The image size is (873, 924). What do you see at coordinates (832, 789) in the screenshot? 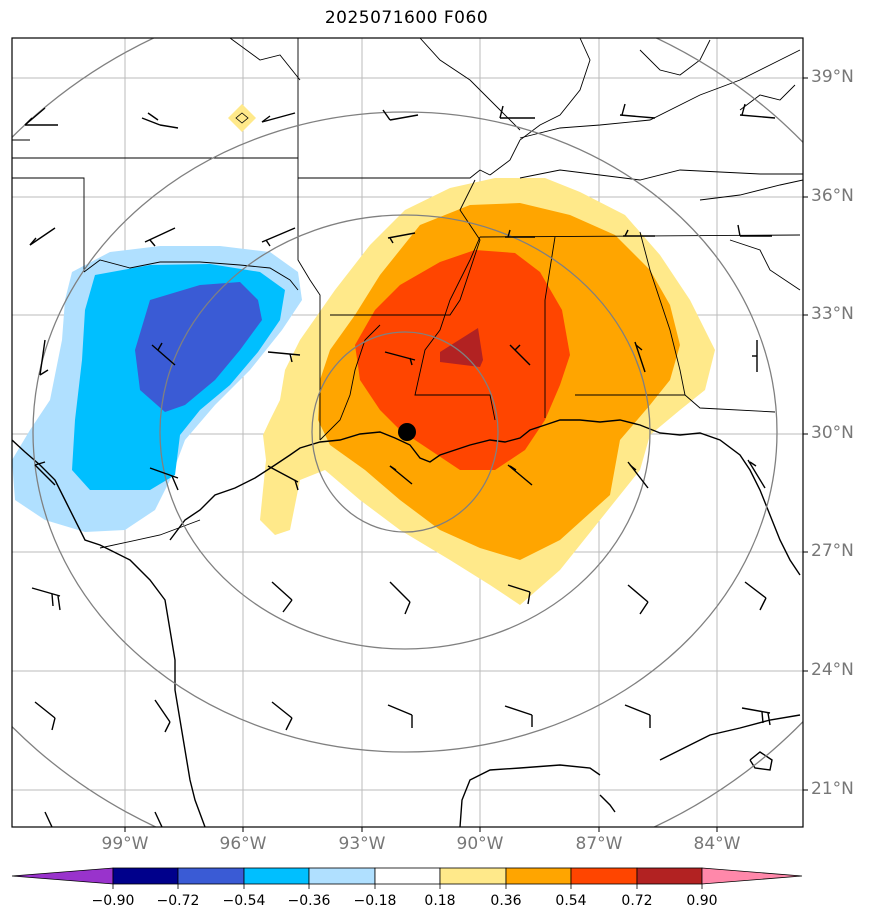
I see `lat-label-21n: 21°N` at bounding box center [832, 789].